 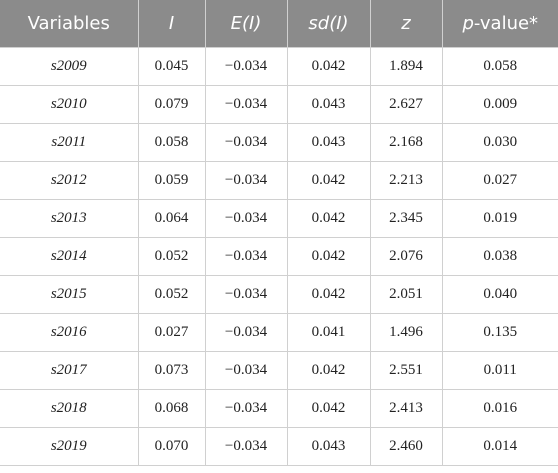 I want to click on cell: 0.079, so click(x=171, y=104).